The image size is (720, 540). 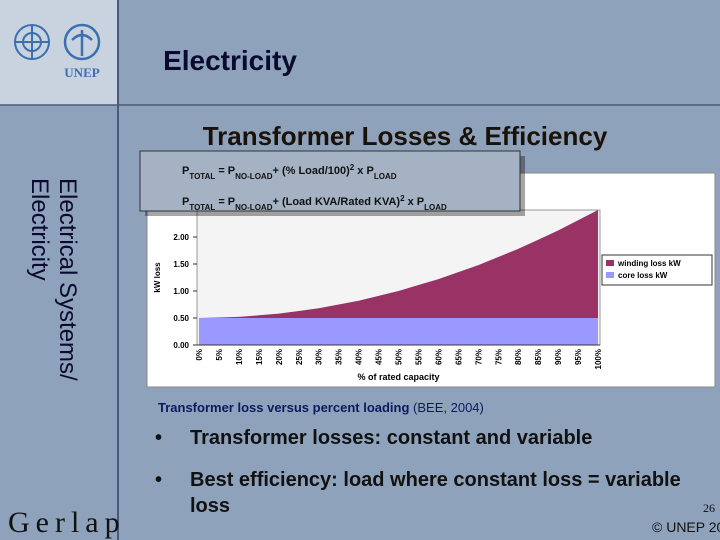 What do you see at coordinates (181, 318) in the screenshot?
I see `y-tick-label: 0.50` at bounding box center [181, 318].